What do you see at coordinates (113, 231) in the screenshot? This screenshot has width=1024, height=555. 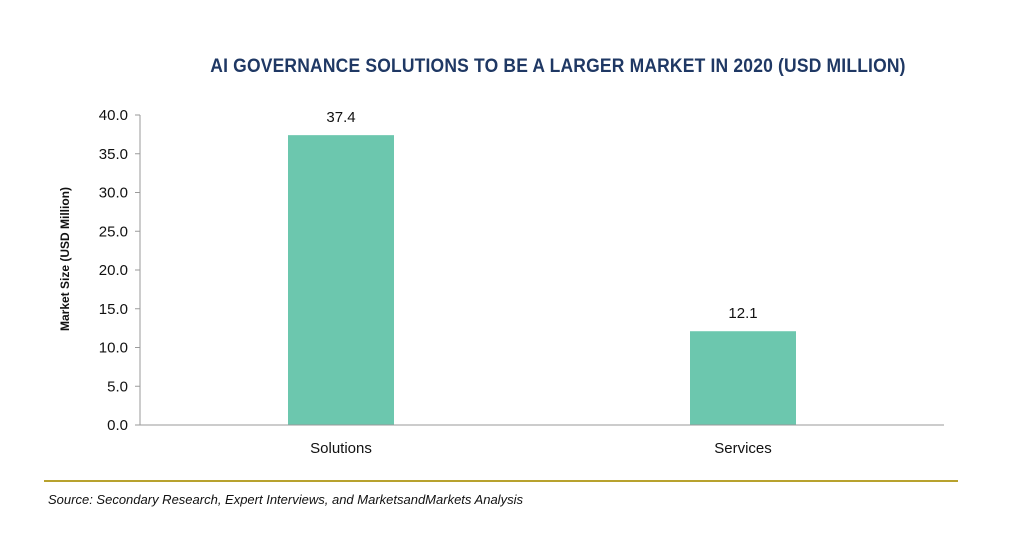 I see `y-tick-label: 25.0` at bounding box center [113, 231].